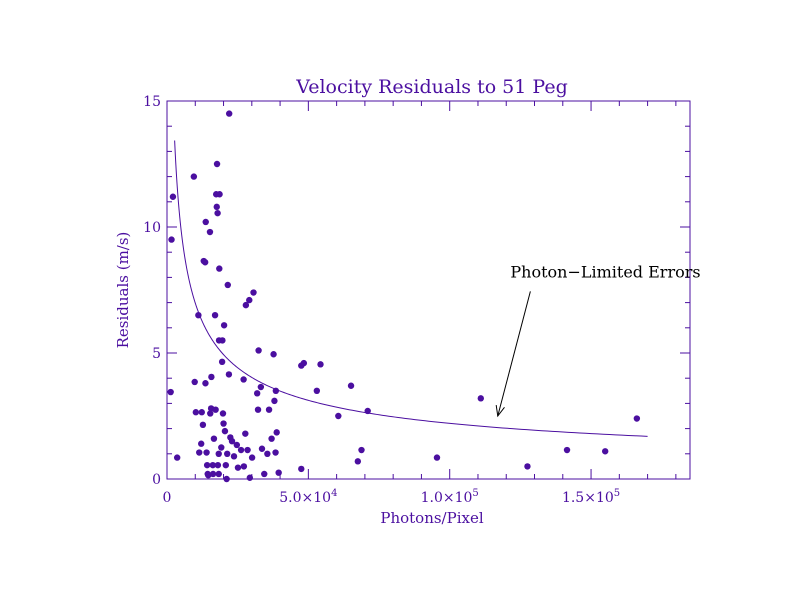  Describe the element at coordinates (431, 87) in the screenshot. I see `chart-title: Velocity Residuals to 51 Peg` at that location.